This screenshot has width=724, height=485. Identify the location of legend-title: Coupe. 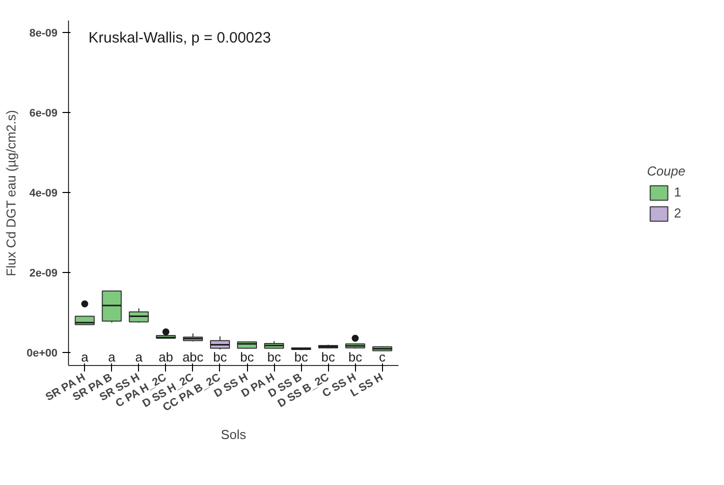
(666, 170).